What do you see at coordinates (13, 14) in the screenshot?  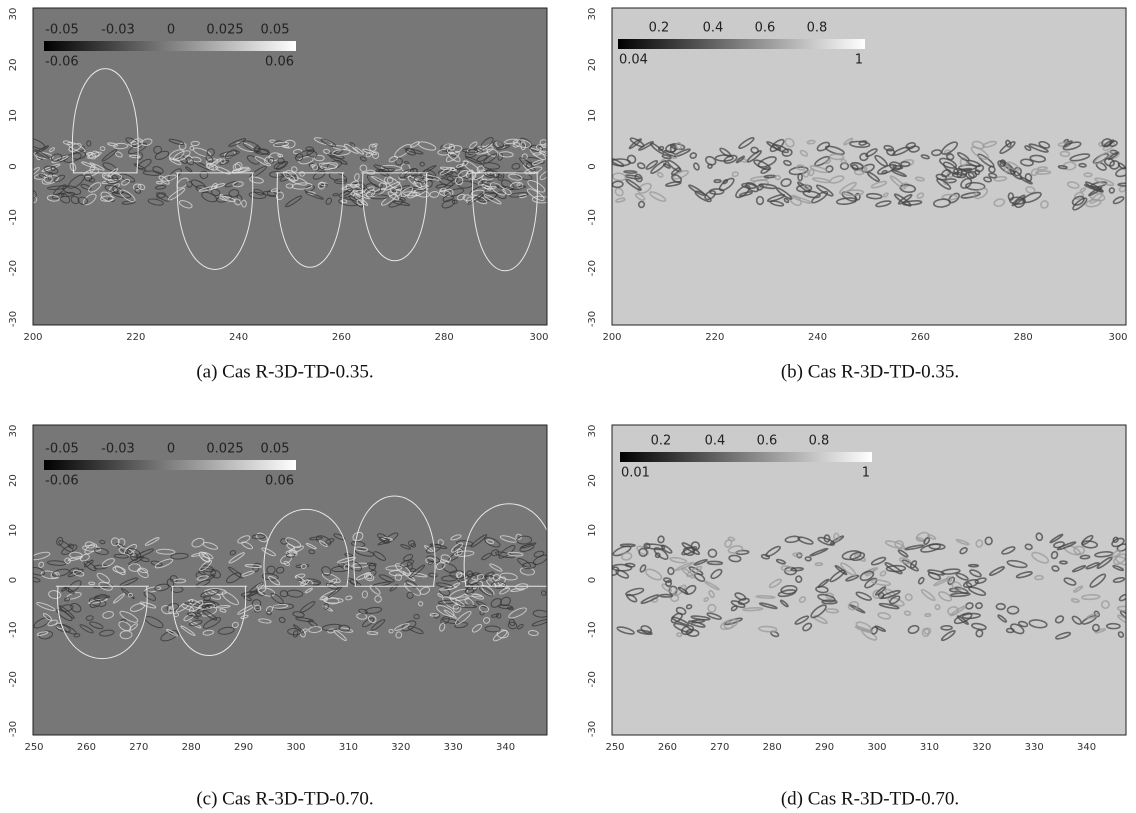 I see `y-tick-label: 30` at bounding box center [13, 14].